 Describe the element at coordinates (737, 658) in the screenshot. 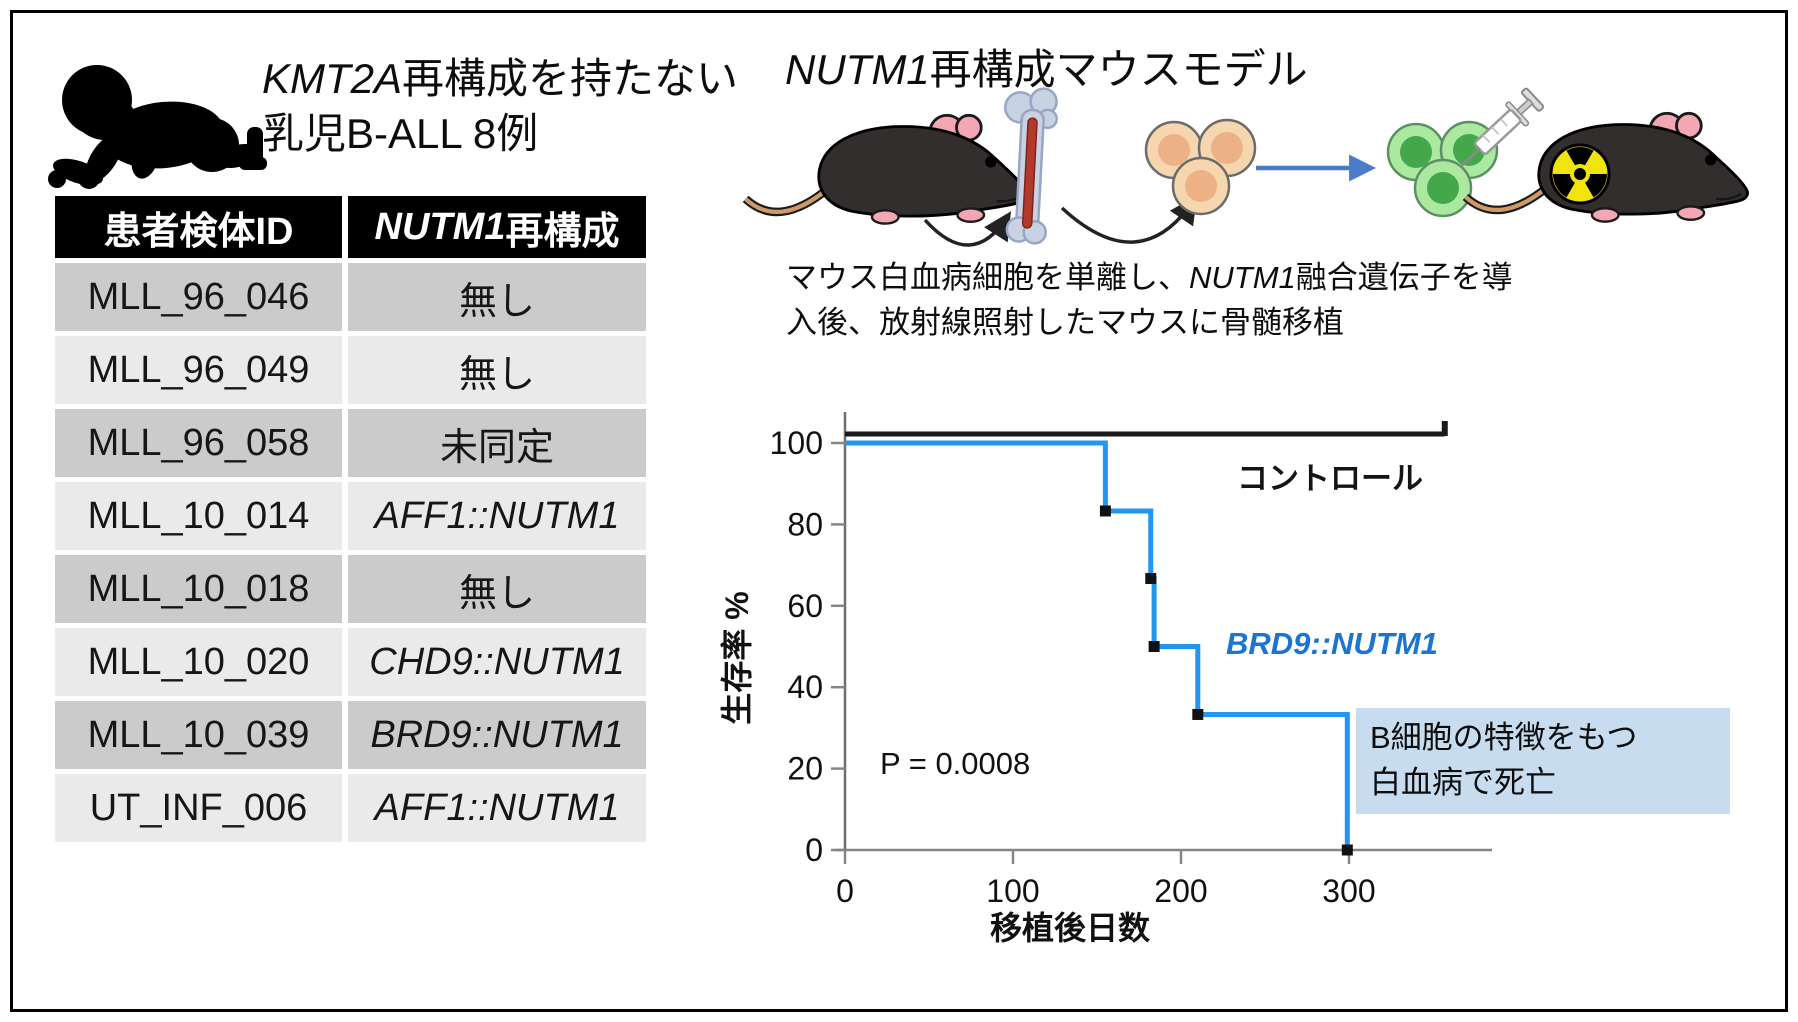

I see `y-axis-title: 生存率 %` at that location.